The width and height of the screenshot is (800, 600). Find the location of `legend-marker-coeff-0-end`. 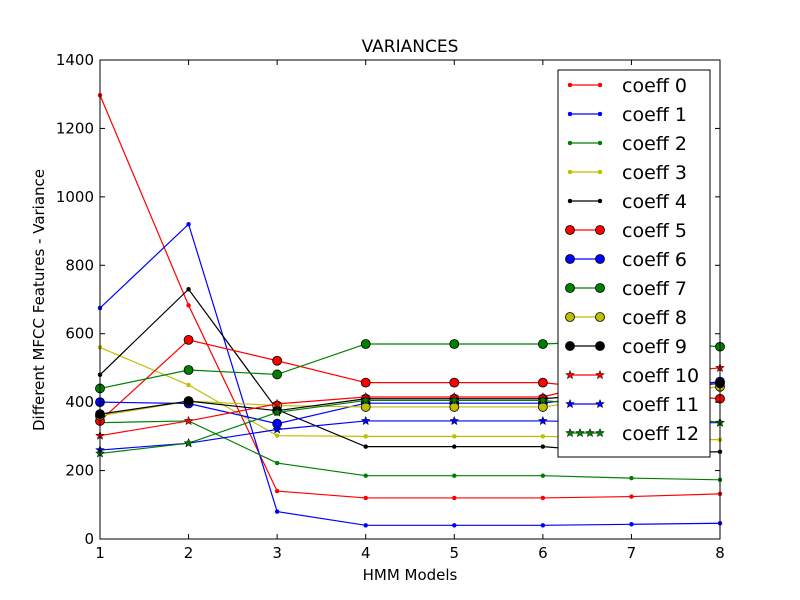

legend-marker-coeff-0-end is located at coordinates (600, 85).